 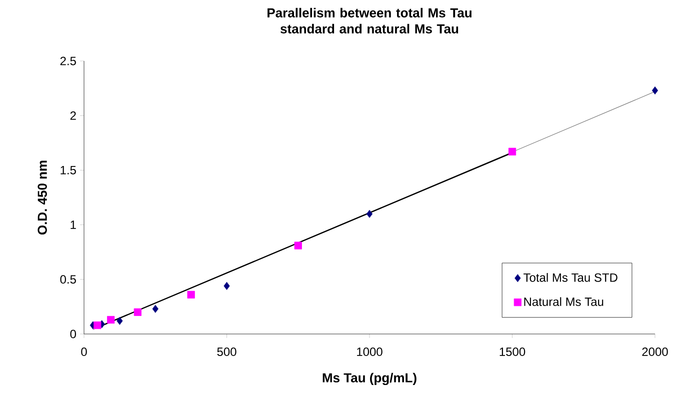 What do you see at coordinates (68, 279) in the screenshot?
I see `y-tick-label: 0.5` at bounding box center [68, 279].